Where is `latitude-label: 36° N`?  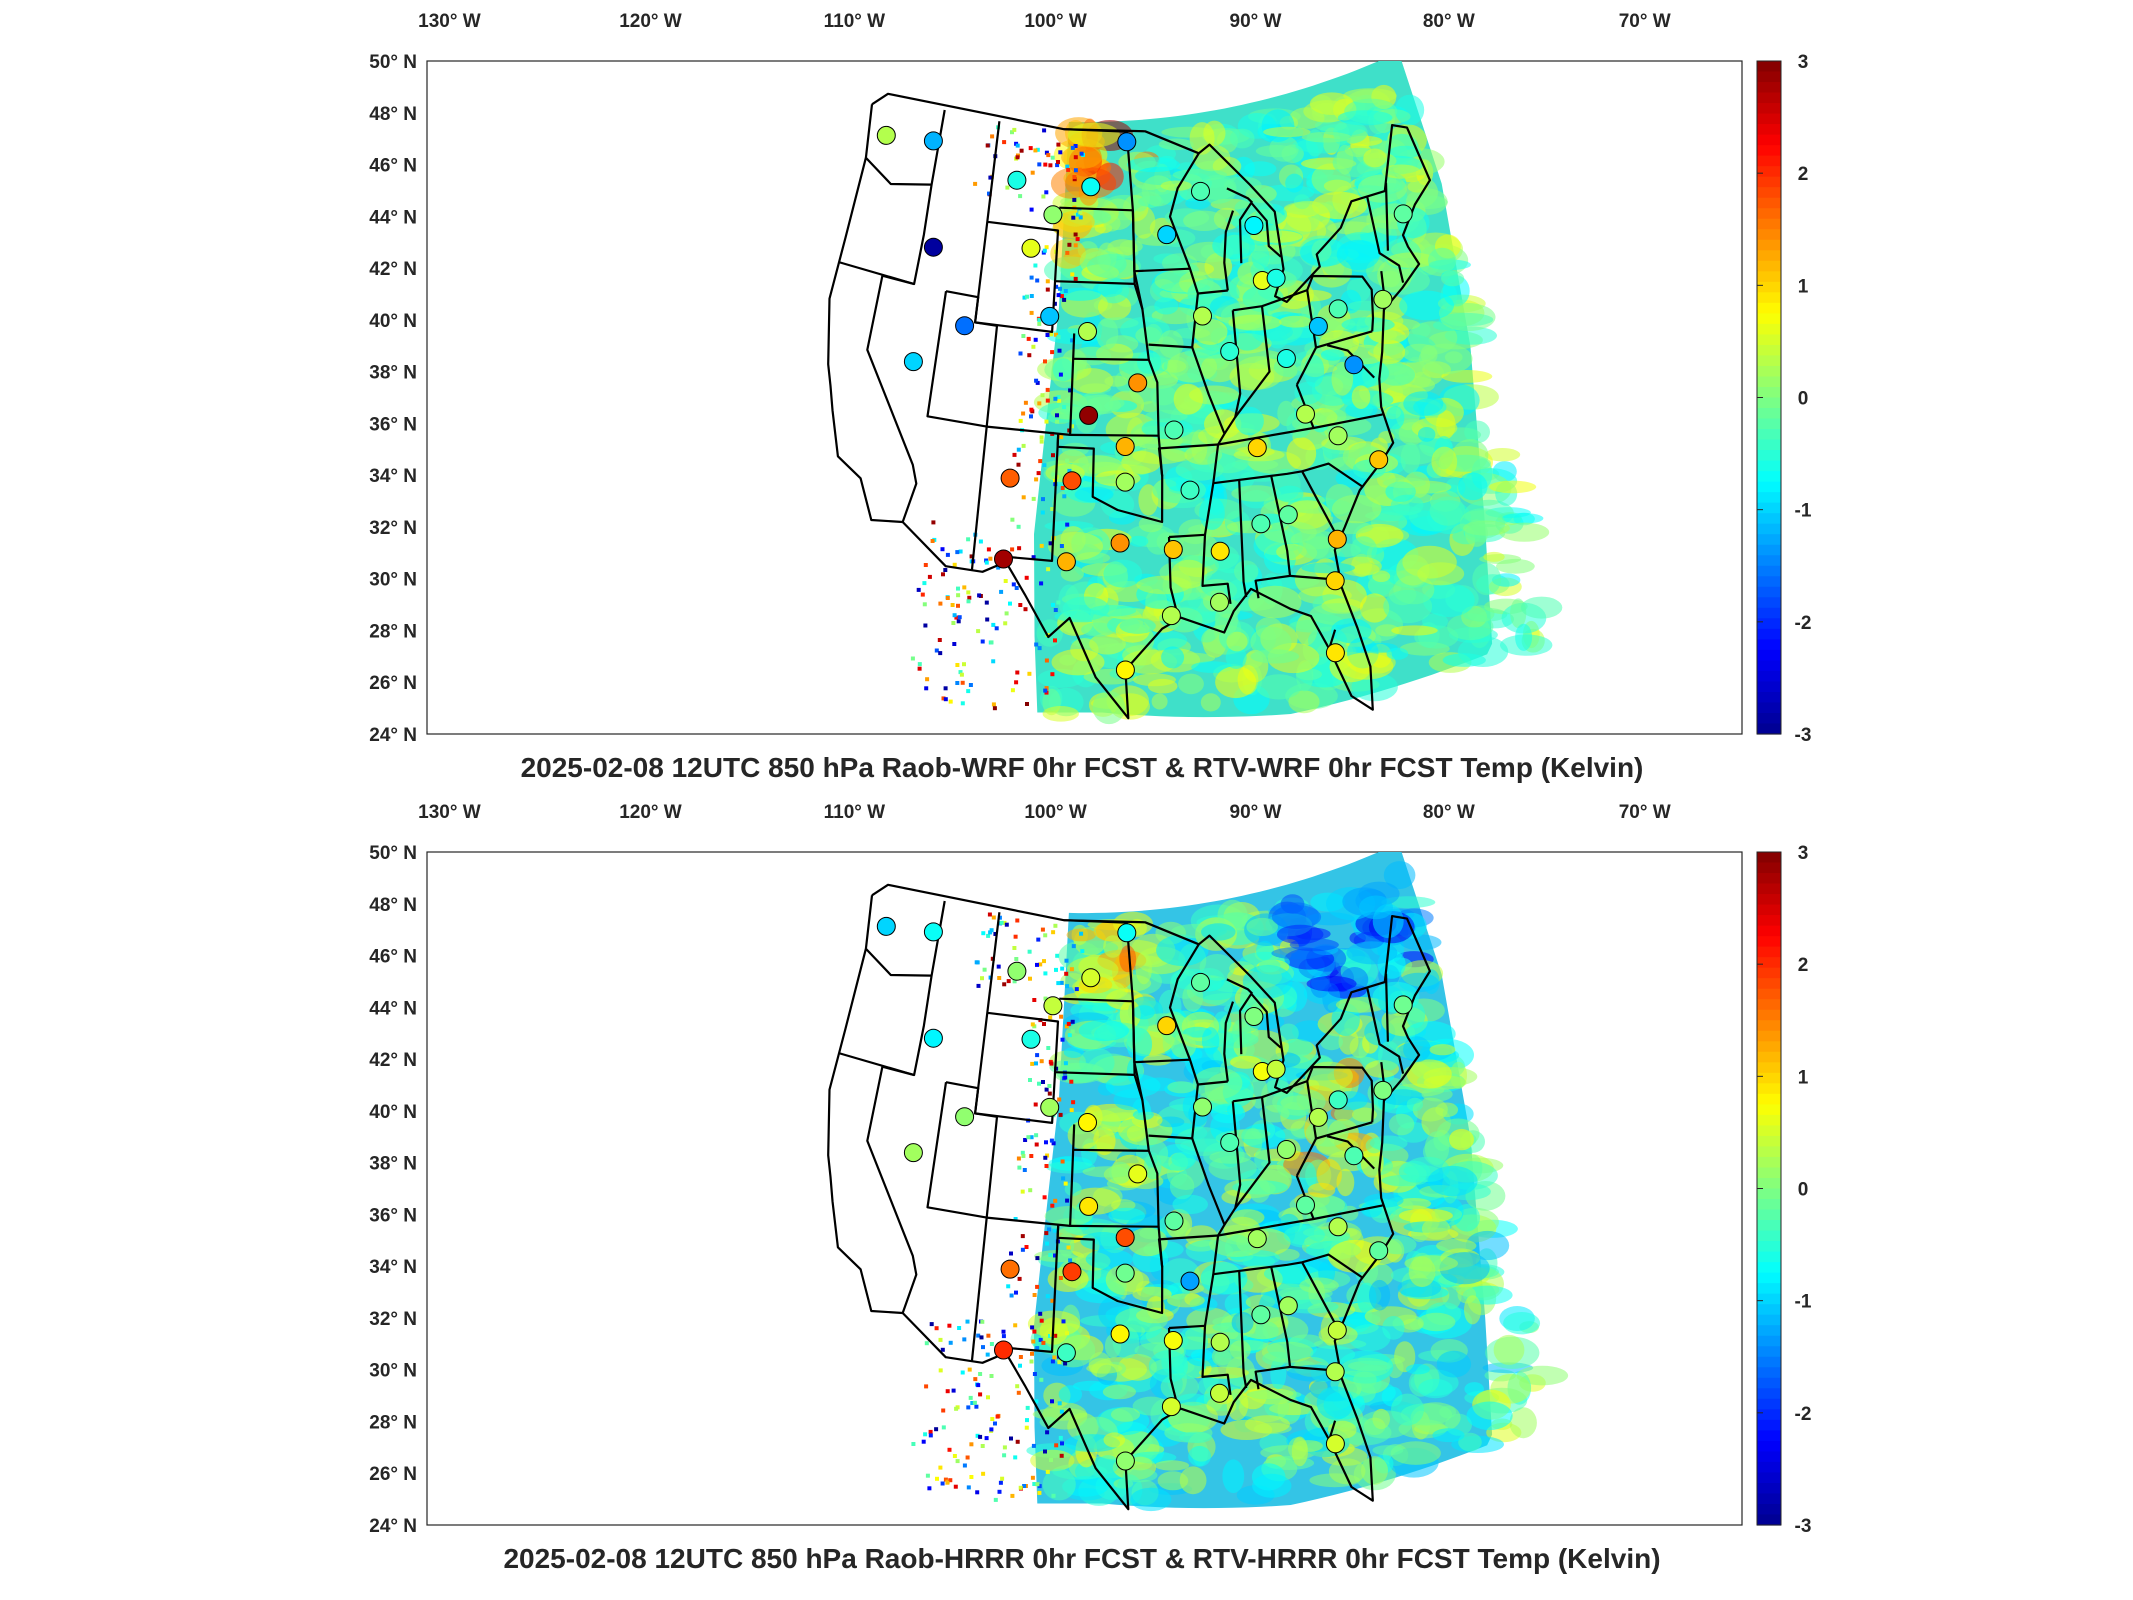
latitude-label: 36° N is located at coordinates (393, 1215).